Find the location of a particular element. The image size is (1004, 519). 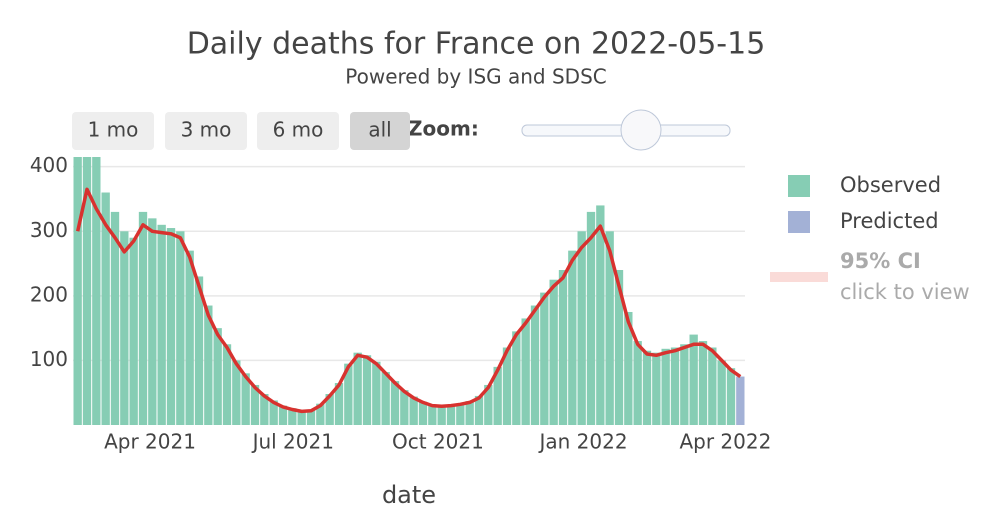

x-tick-label: Jan 2022 is located at coordinates (582, 442).